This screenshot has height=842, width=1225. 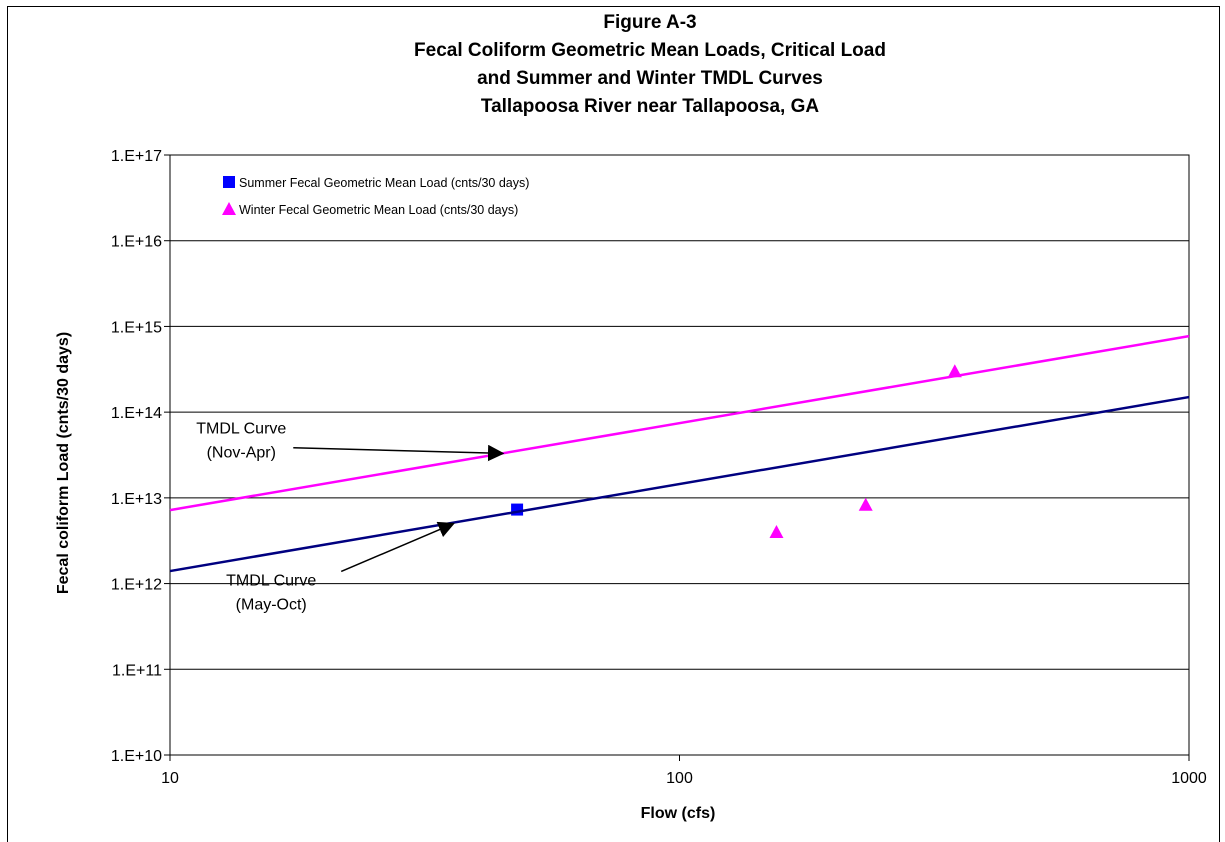 What do you see at coordinates (63, 463) in the screenshot?
I see `y-axis-title: Fecal coliform Load (cnts/30 days)` at bounding box center [63, 463].